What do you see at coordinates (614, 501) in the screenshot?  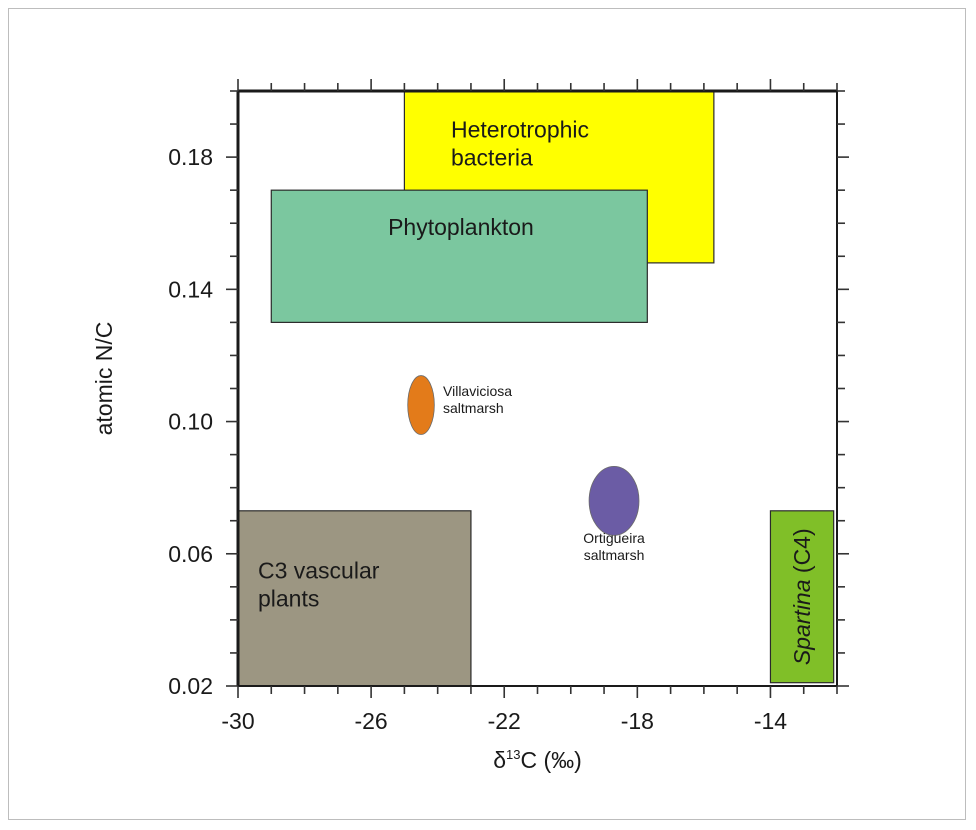 I see `point-ortigueira` at bounding box center [614, 501].